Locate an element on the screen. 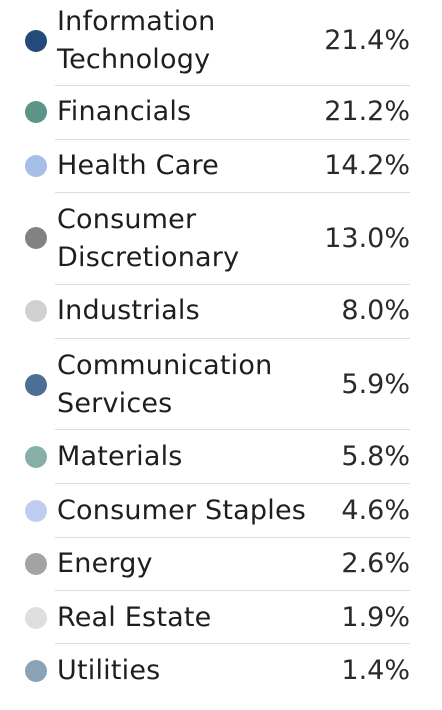  legend-label-industrials: Industrials is located at coordinates (128, 310).